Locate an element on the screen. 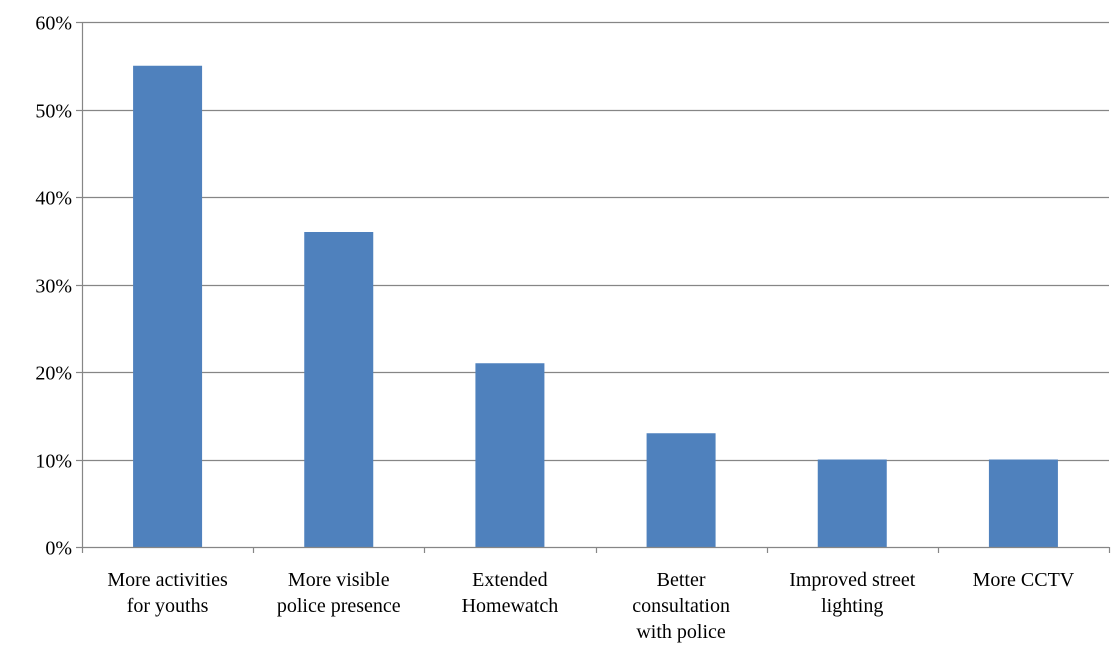 This screenshot has width=1111, height=652. y-tick-label: 50% is located at coordinates (53, 112).